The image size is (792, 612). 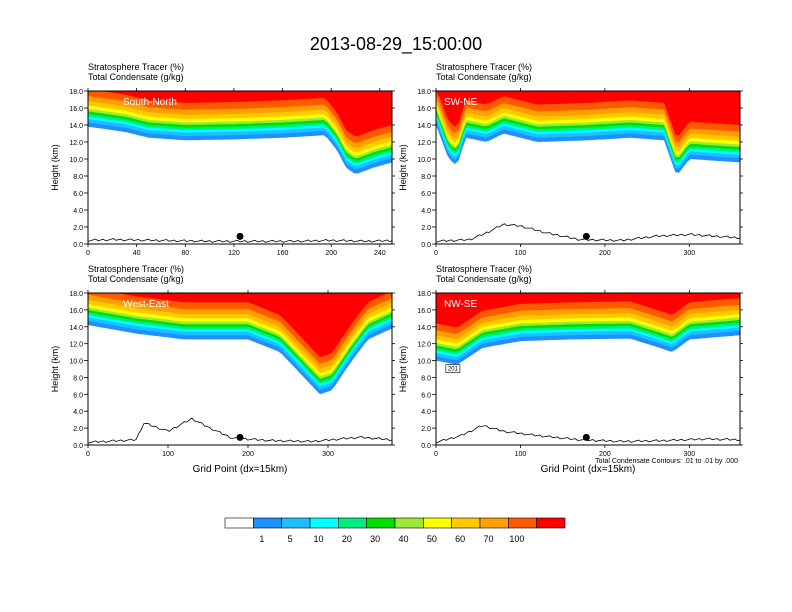 What do you see at coordinates (460, 304) in the screenshot?
I see `section-label: NW-SE` at bounding box center [460, 304].